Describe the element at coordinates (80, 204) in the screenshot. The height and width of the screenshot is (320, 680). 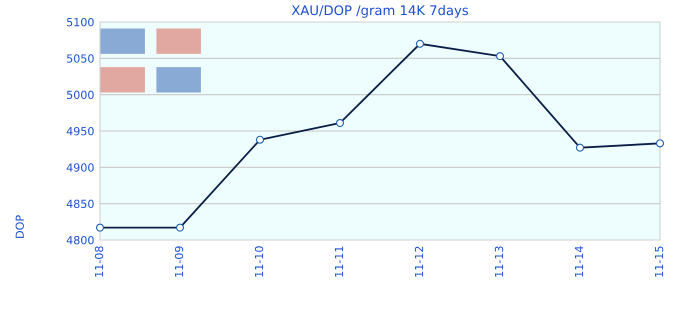
I see `y-tick-label: 4850` at that location.